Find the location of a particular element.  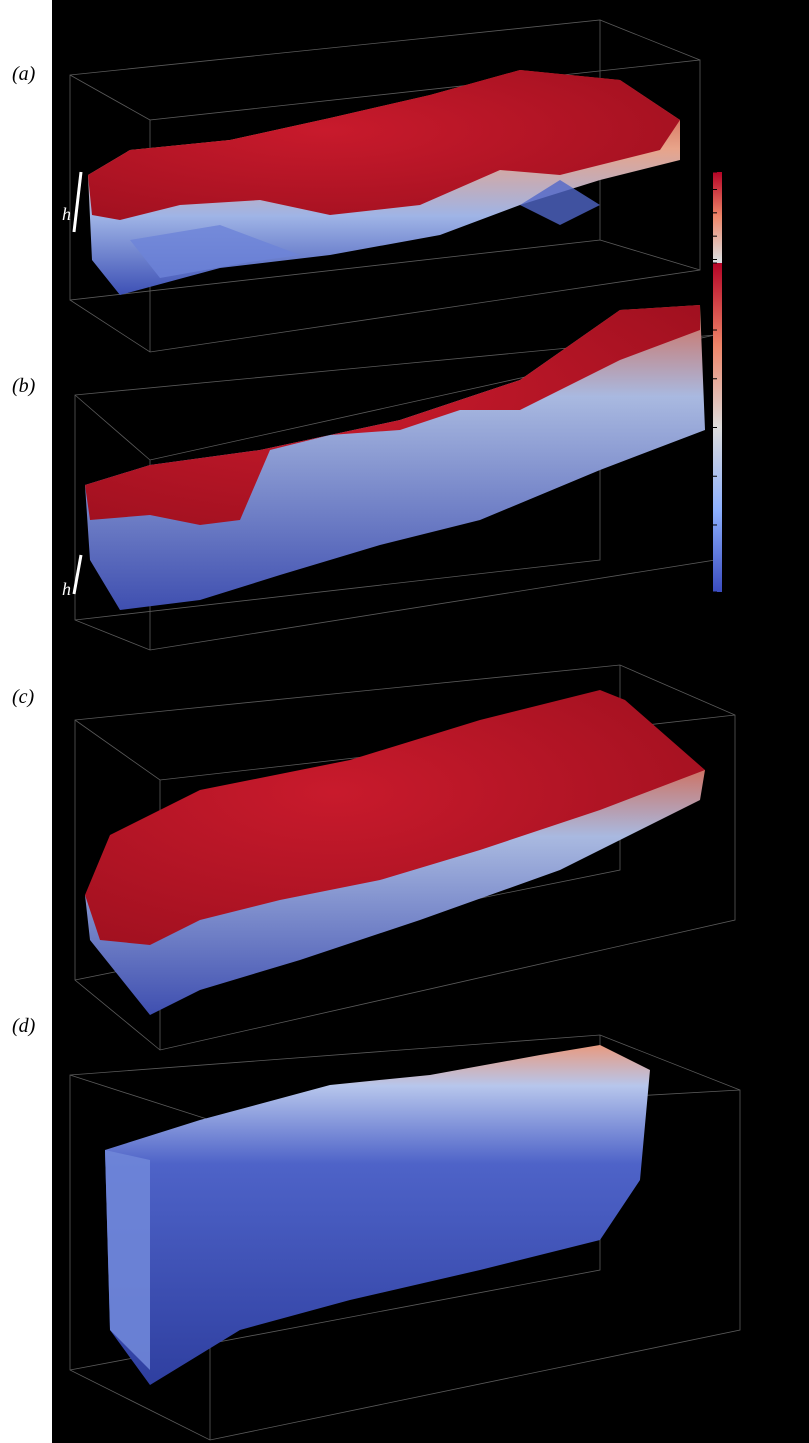

colorbar-tick-label: 1.675 is located at coordinates (741, 262).